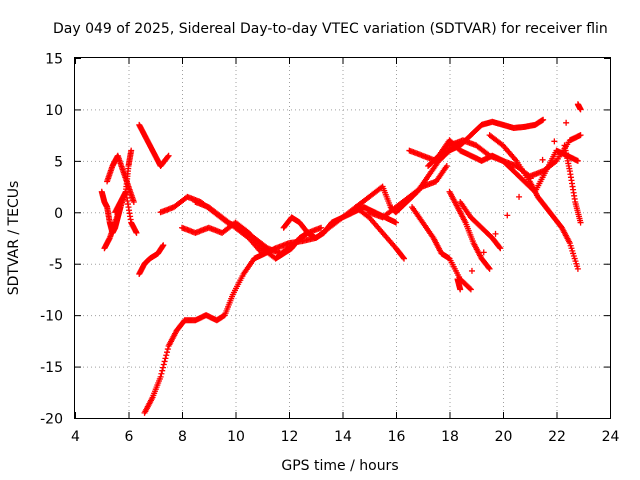 The width and height of the screenshot is (640, 480). Describe the element at coordinates (236, 437) in the screenshot. I see `x-tick-label: 10` at that location.